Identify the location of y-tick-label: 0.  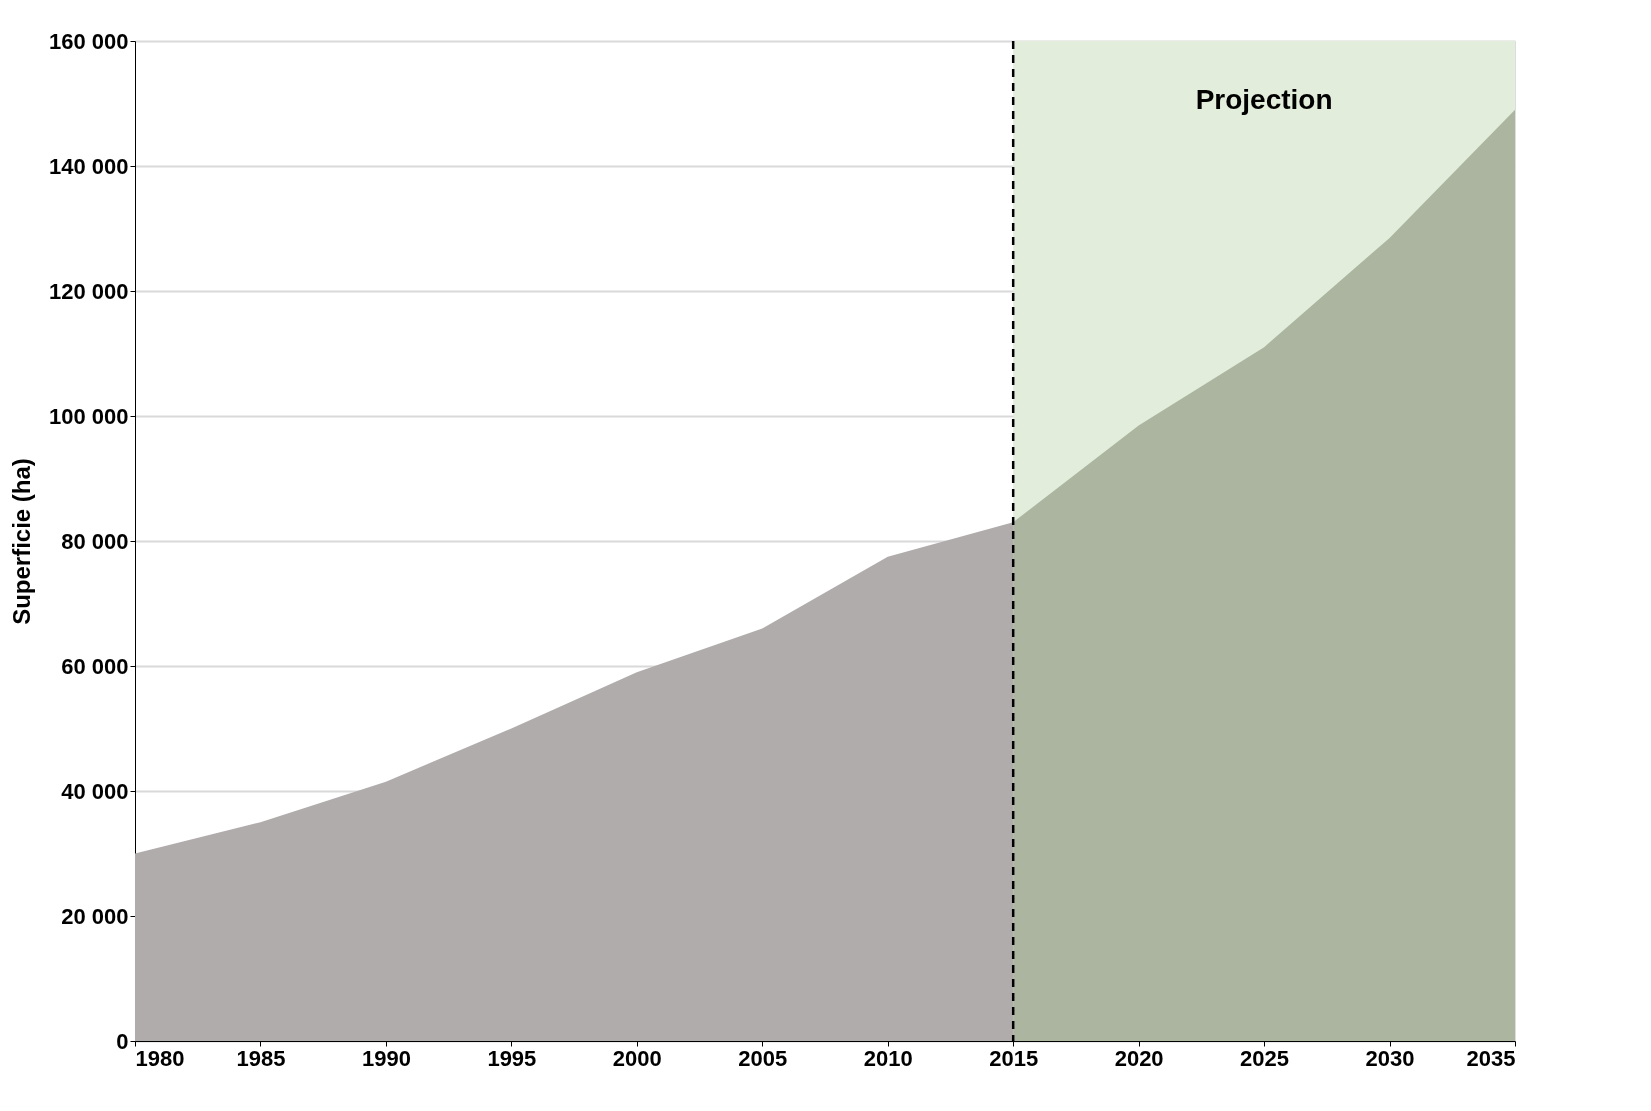
(122, 1041).